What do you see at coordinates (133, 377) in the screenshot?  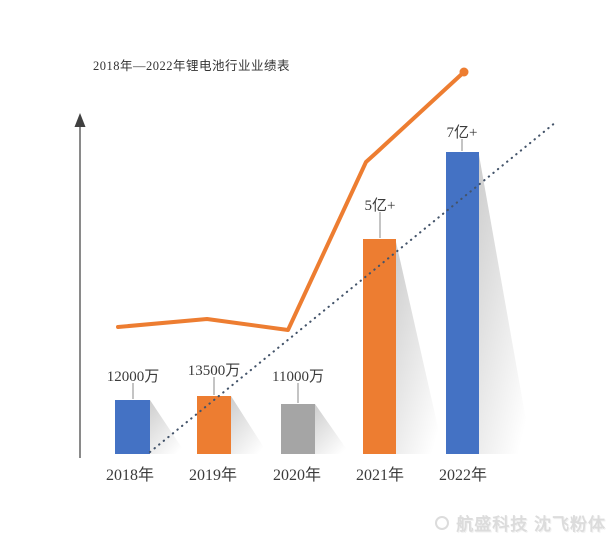 I see `value-label-2018: 12000万` at bounding box center [133, 377].